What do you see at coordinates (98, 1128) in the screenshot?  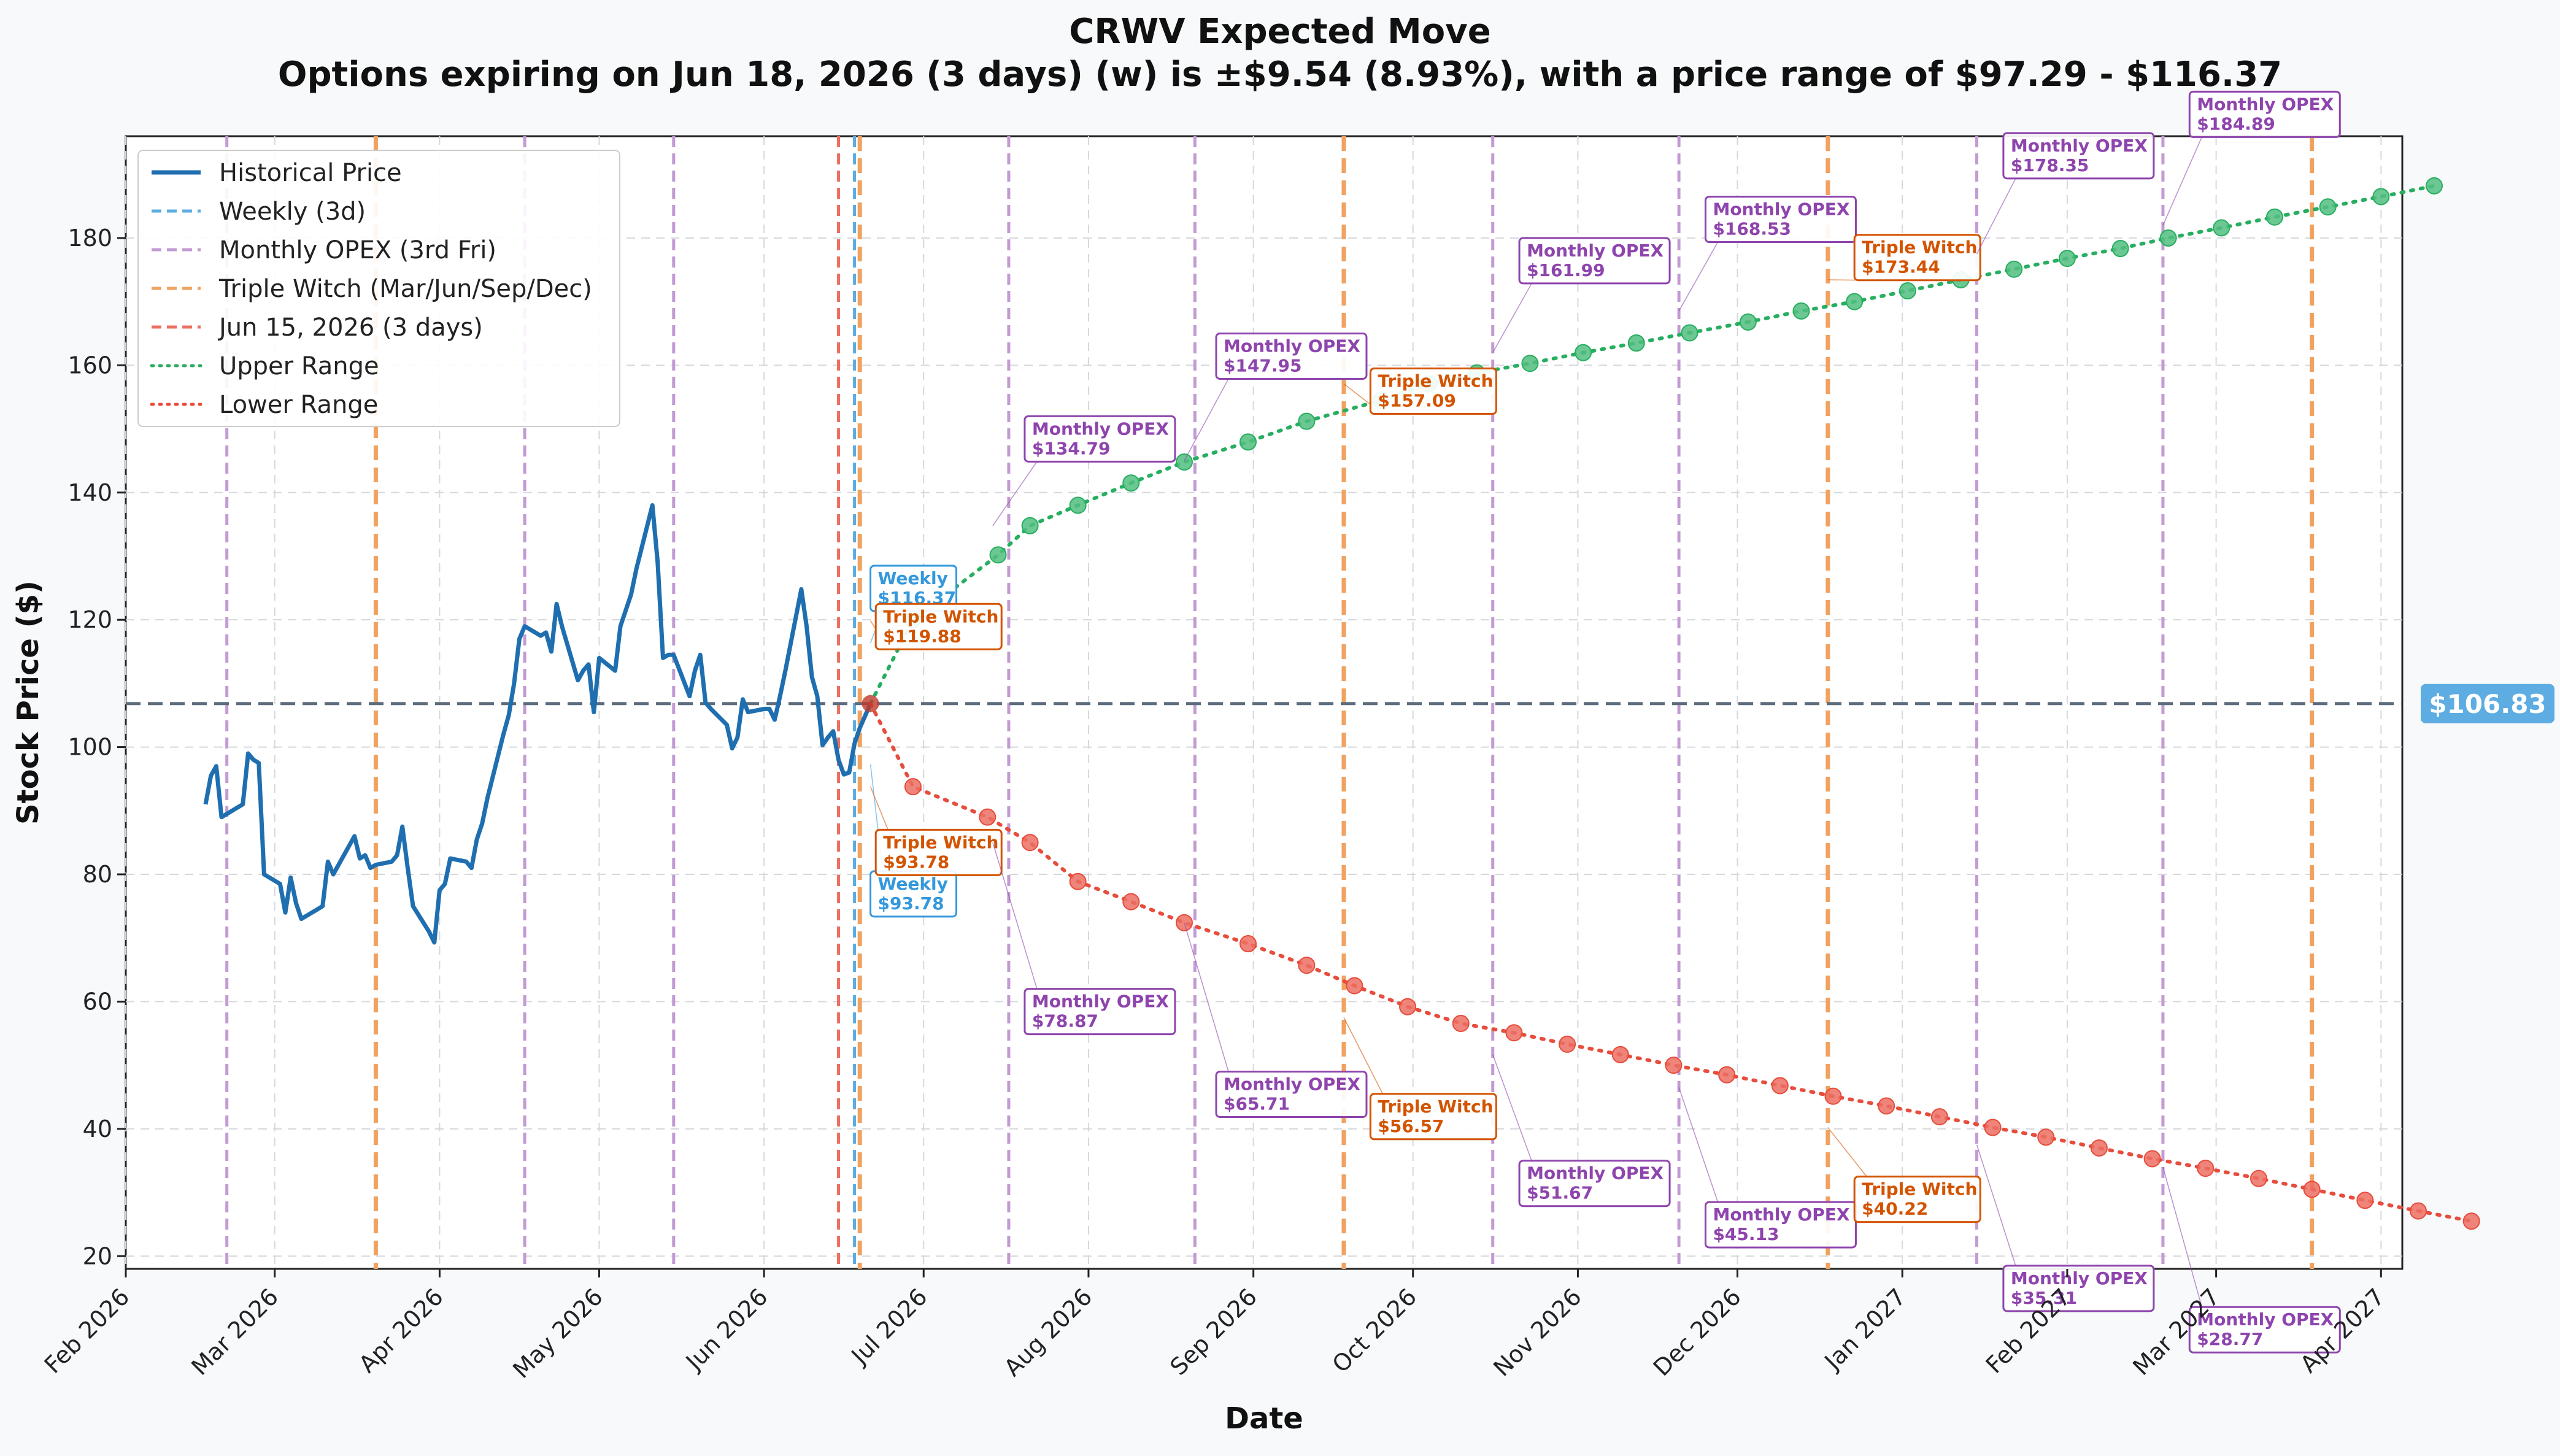 I see `y-tick-label: 40` at bounding box center [98, 1128].